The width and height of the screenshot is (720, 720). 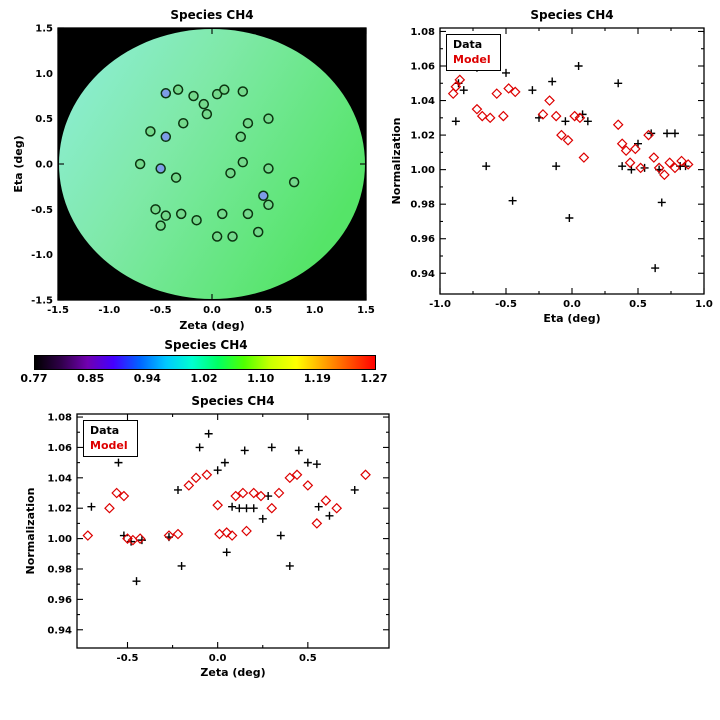 What do you see at coordinates (366, 310) in the screenshot?
I see `x-tick-label: 1.5` at bounding box center [366, 310].